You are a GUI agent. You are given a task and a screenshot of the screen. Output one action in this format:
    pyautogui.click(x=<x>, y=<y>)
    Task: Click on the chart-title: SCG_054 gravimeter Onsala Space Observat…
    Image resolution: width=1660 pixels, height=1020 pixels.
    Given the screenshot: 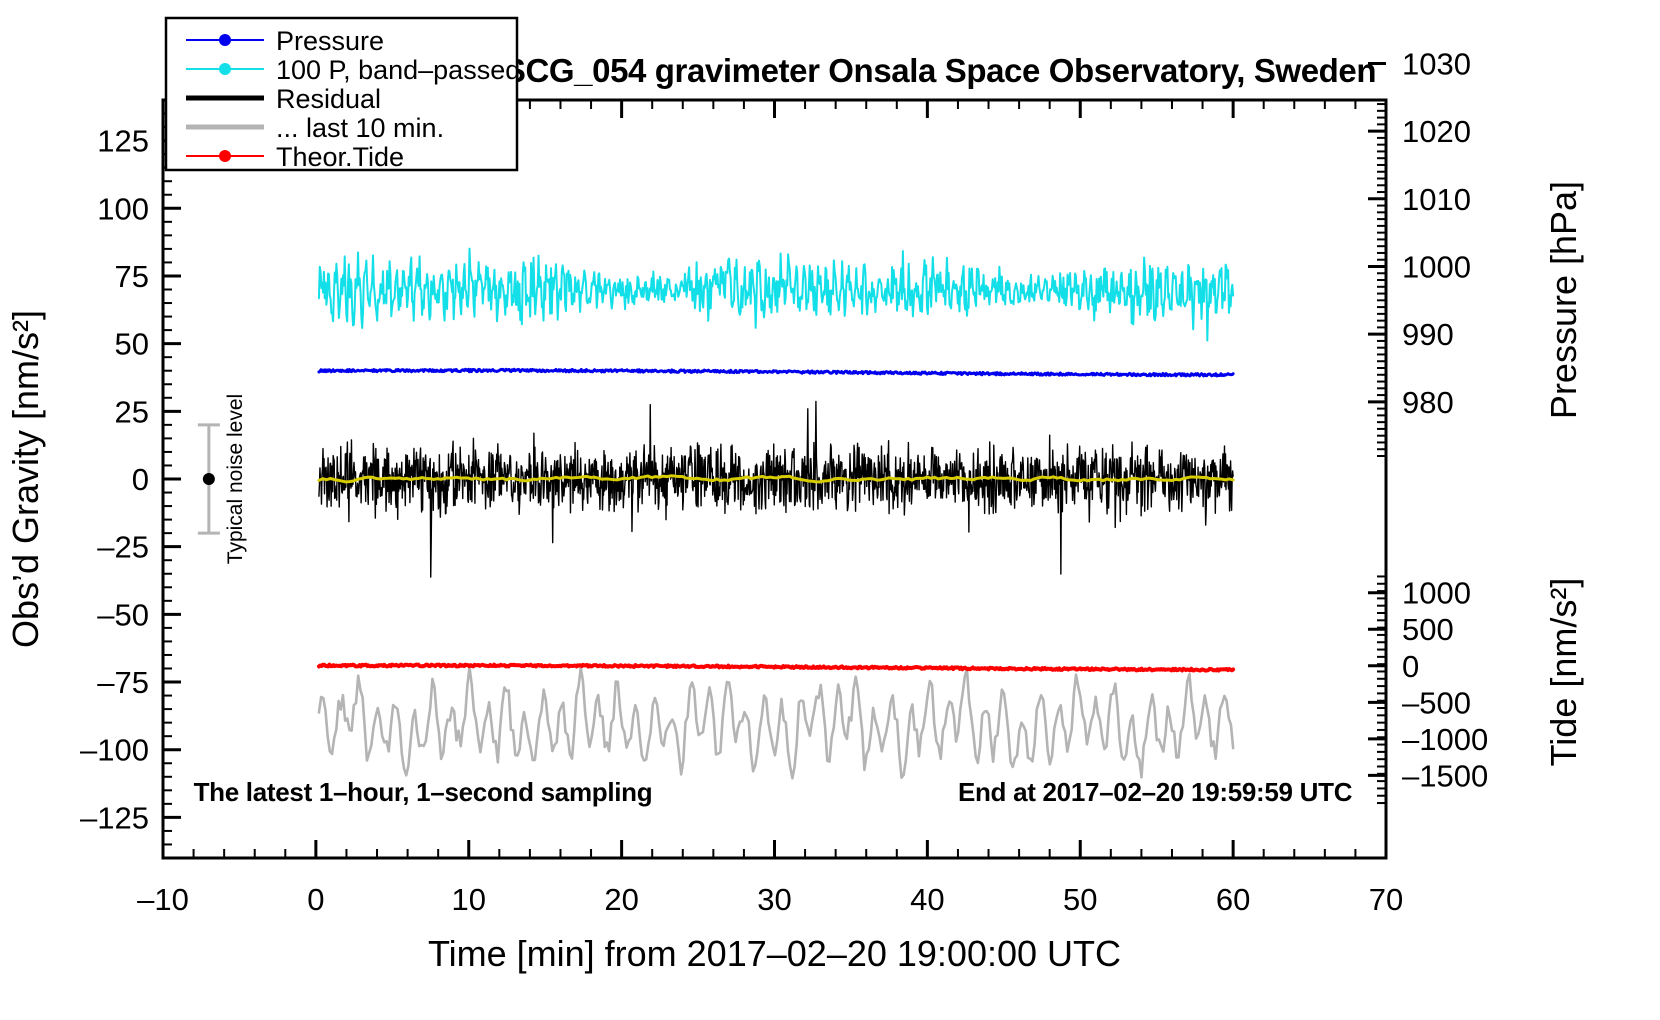 What is the action you would take?
    pyautogui.click(x=940, y=70)
    